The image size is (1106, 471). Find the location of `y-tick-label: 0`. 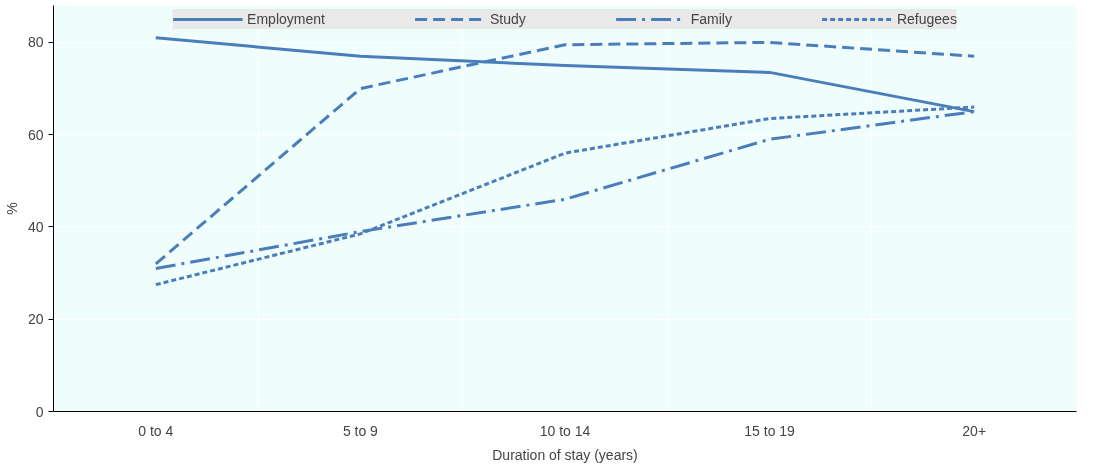

y-tick-label: 0 is located at coordinates (39, 411).